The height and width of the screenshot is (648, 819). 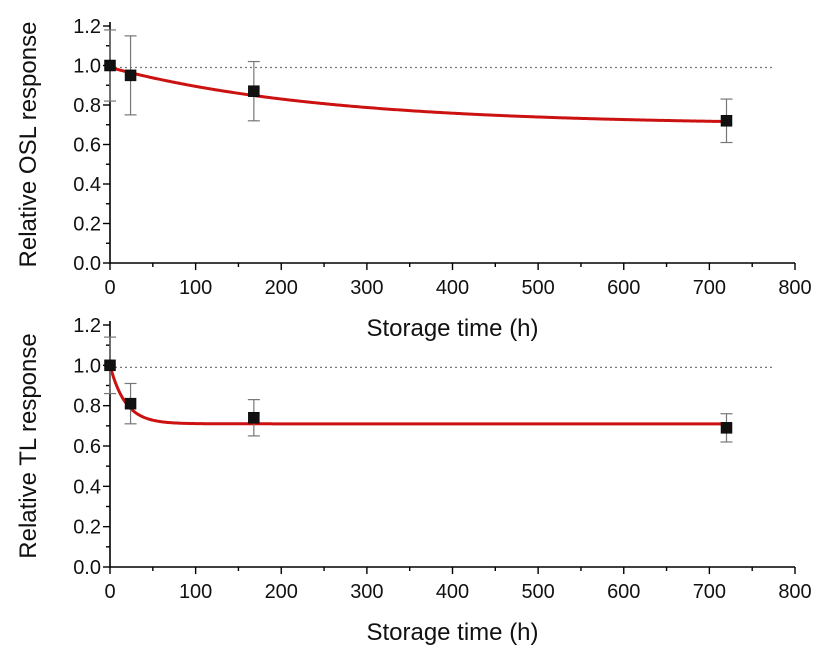 What do you see at coordinates (28, 145) in the screenshot?
I see `y-axis-title: Relative OSL response` at bounding box center [28, 145].